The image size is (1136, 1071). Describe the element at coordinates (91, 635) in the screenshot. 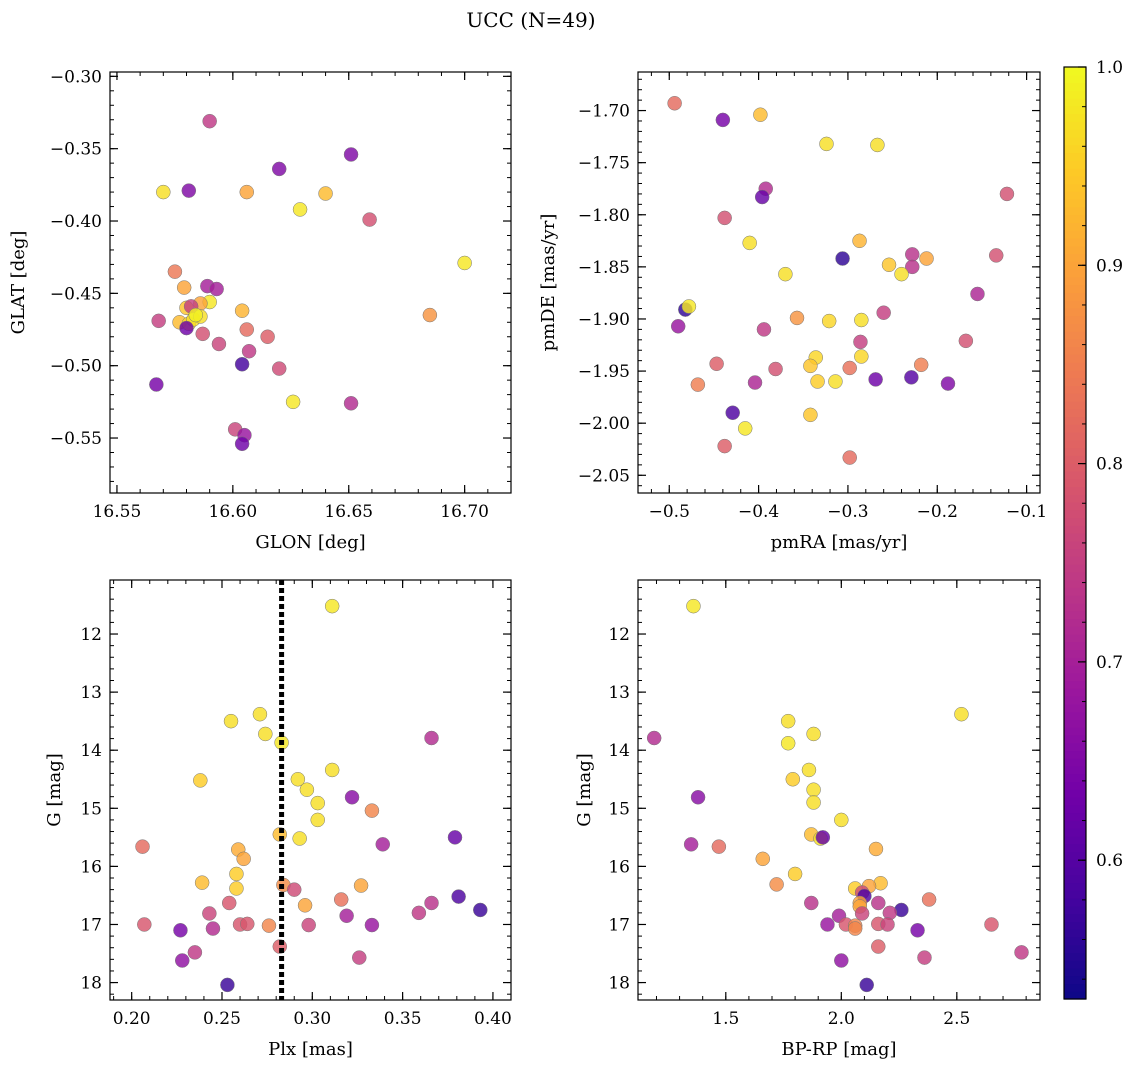

I see `y-tick-label: 12` at that location.